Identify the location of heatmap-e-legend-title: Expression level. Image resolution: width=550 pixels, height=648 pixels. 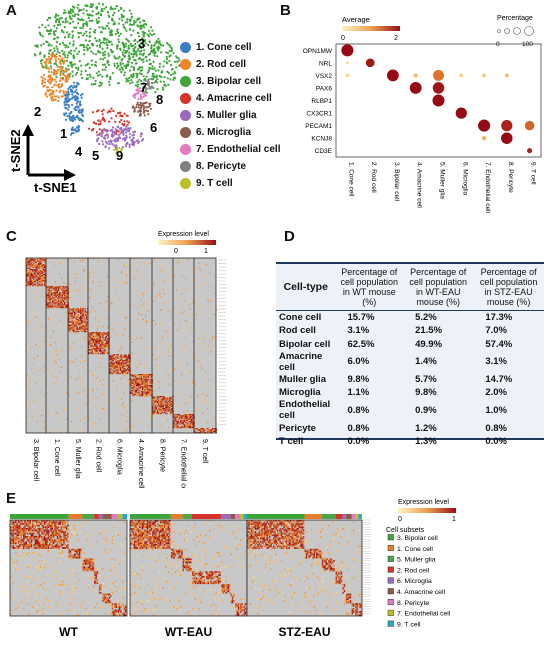
(423, 502).